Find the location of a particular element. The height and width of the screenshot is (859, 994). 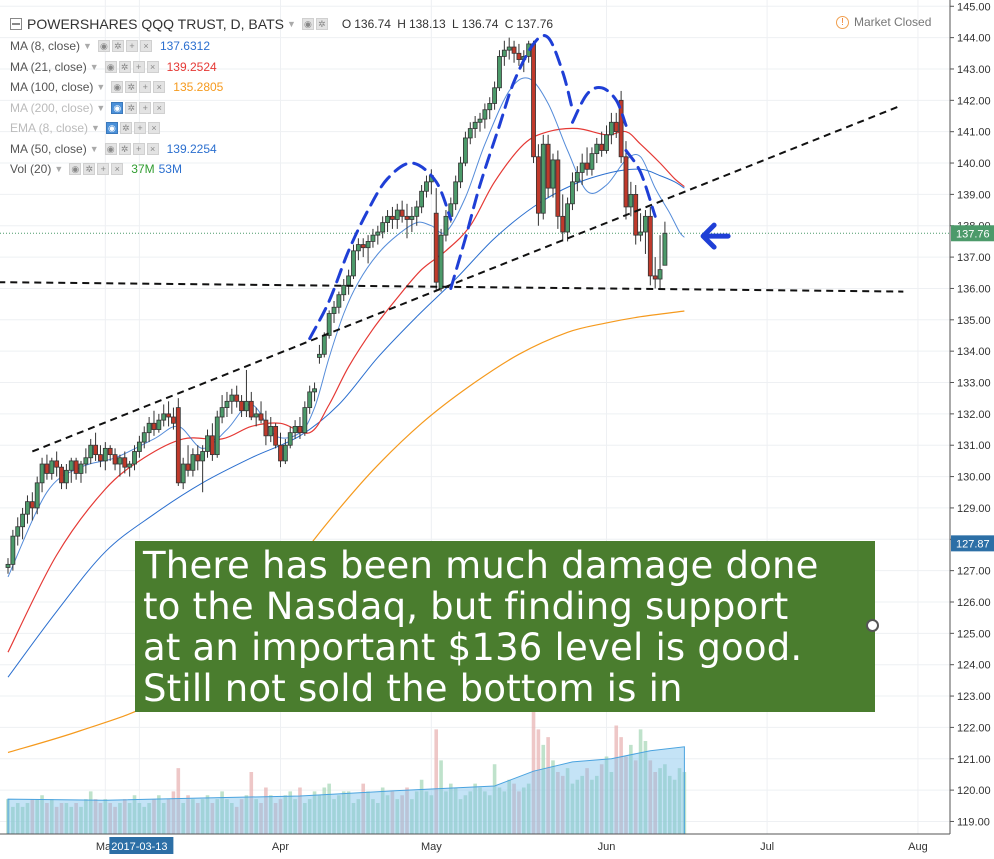

indicator-row: MA (50, close) ▼ ◉ ✲ + × 139.2254 is located at coordinates (113, 149).